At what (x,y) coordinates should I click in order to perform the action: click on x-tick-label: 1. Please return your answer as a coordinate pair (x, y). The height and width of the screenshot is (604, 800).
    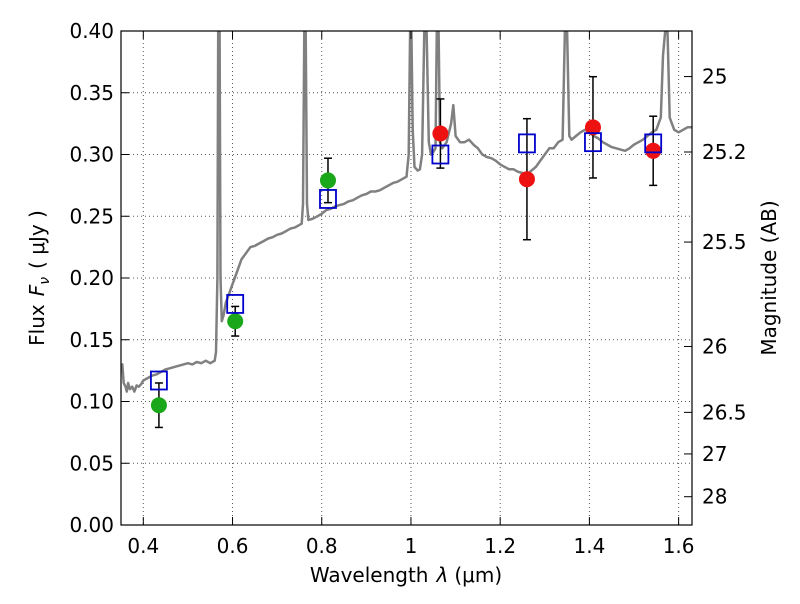
    Looking at the image, I should click on (411, 546).